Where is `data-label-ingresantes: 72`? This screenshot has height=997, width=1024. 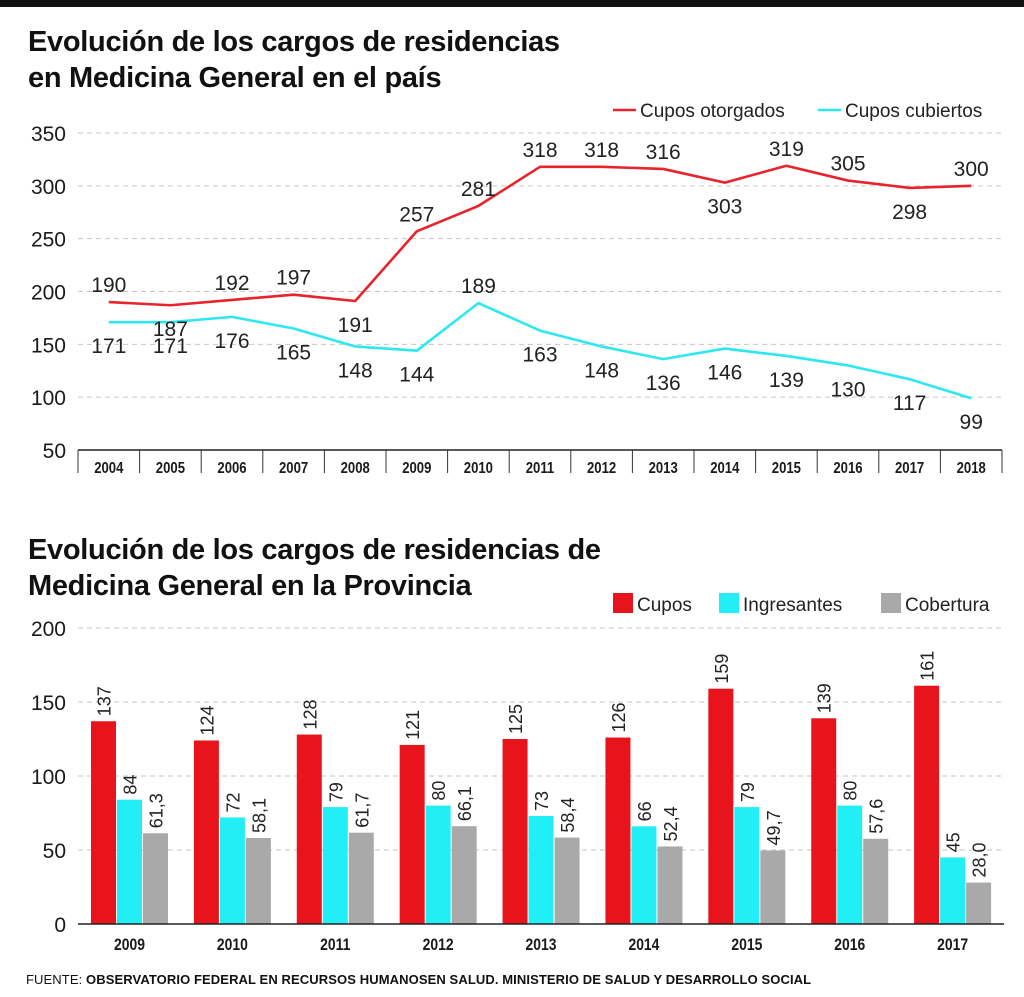 data-label-ingresantes: 72 is located at coordinates (233, 802).